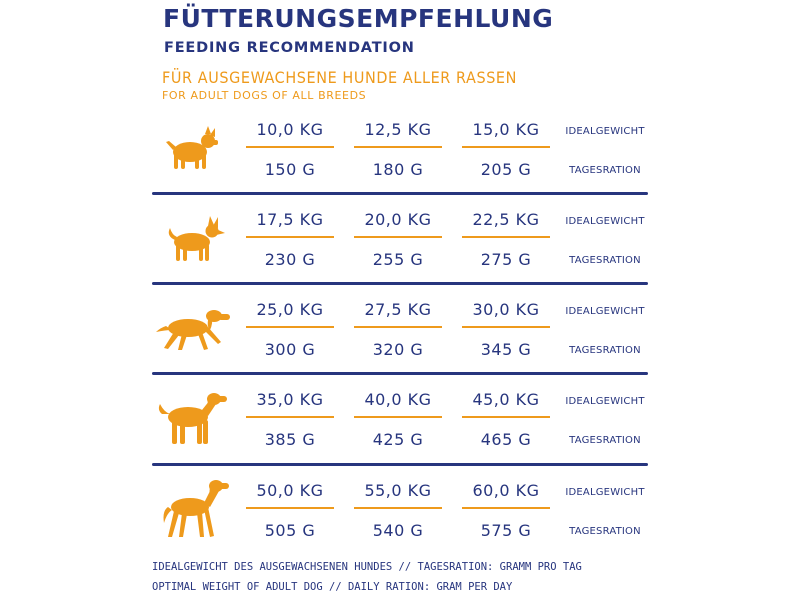 This screenshot has width=800, height=600. What do you see at coordinates (506, 169) in the screenshot?
I see `daily-ration-value: 205 G` at bounding box center [506, 169].